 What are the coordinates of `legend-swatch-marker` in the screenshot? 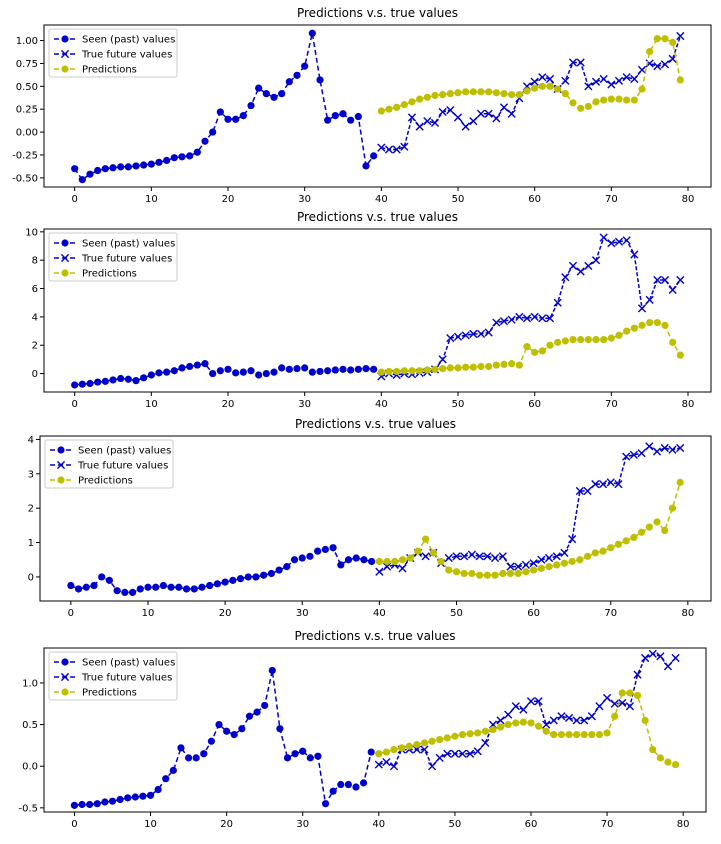 It's located at (65, 273).